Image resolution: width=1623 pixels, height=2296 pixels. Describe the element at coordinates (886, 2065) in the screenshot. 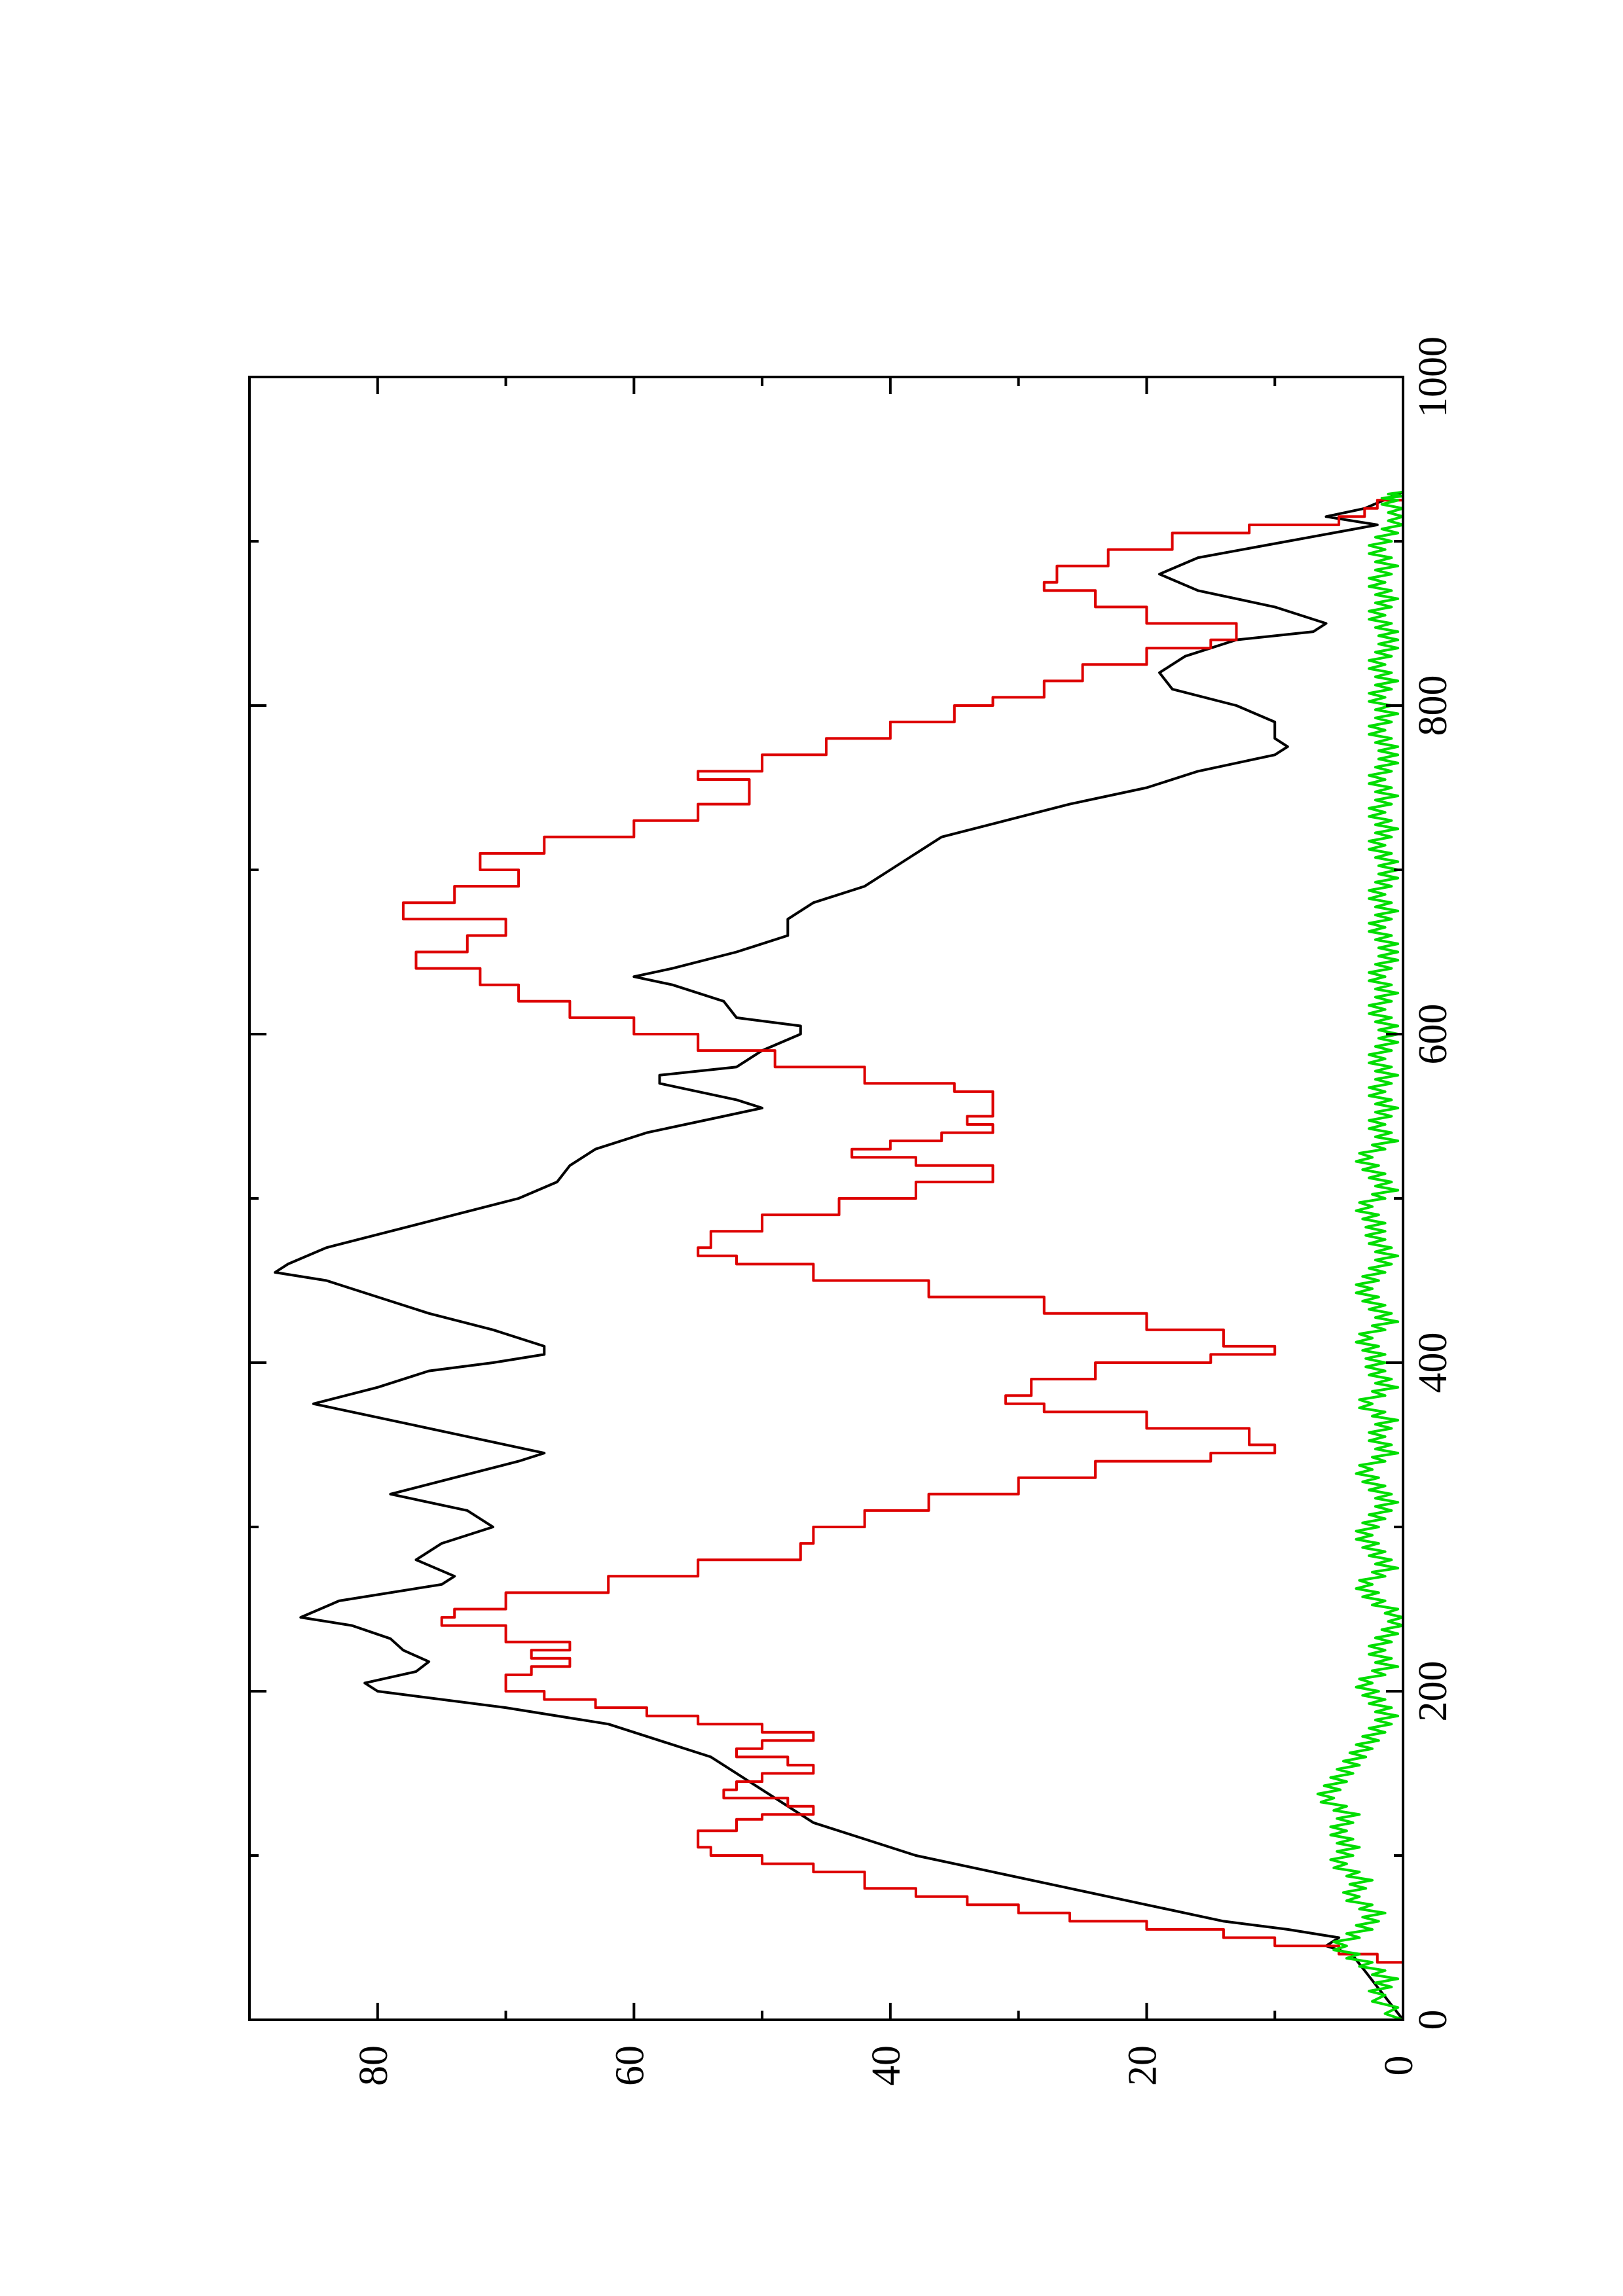

I see `y-tick-label-40: 40` at that location.